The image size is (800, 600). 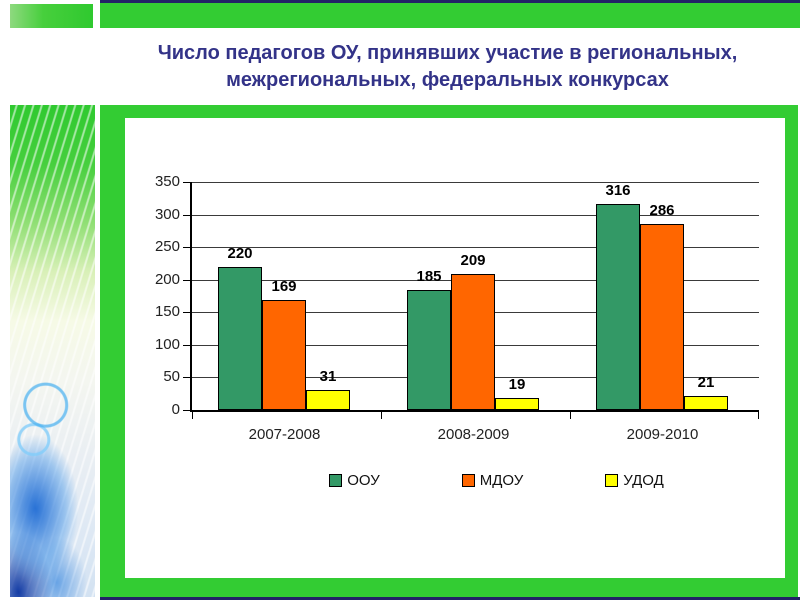 I want to click on bar-УДОД-2007-2008, so click(x=328, y=399).